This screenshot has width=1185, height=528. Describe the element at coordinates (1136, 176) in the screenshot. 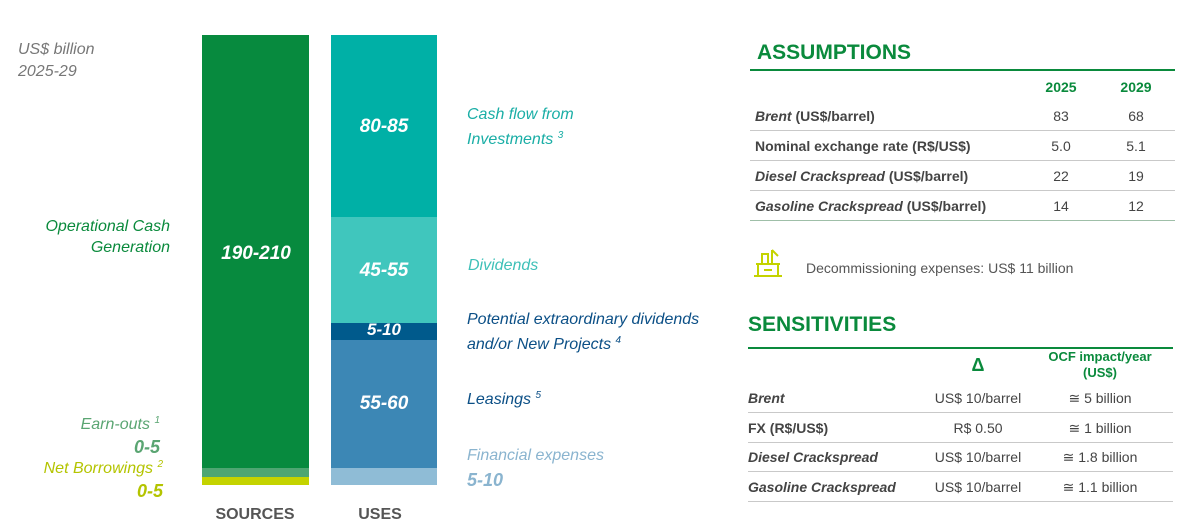

I see `cell: 19` at that location.